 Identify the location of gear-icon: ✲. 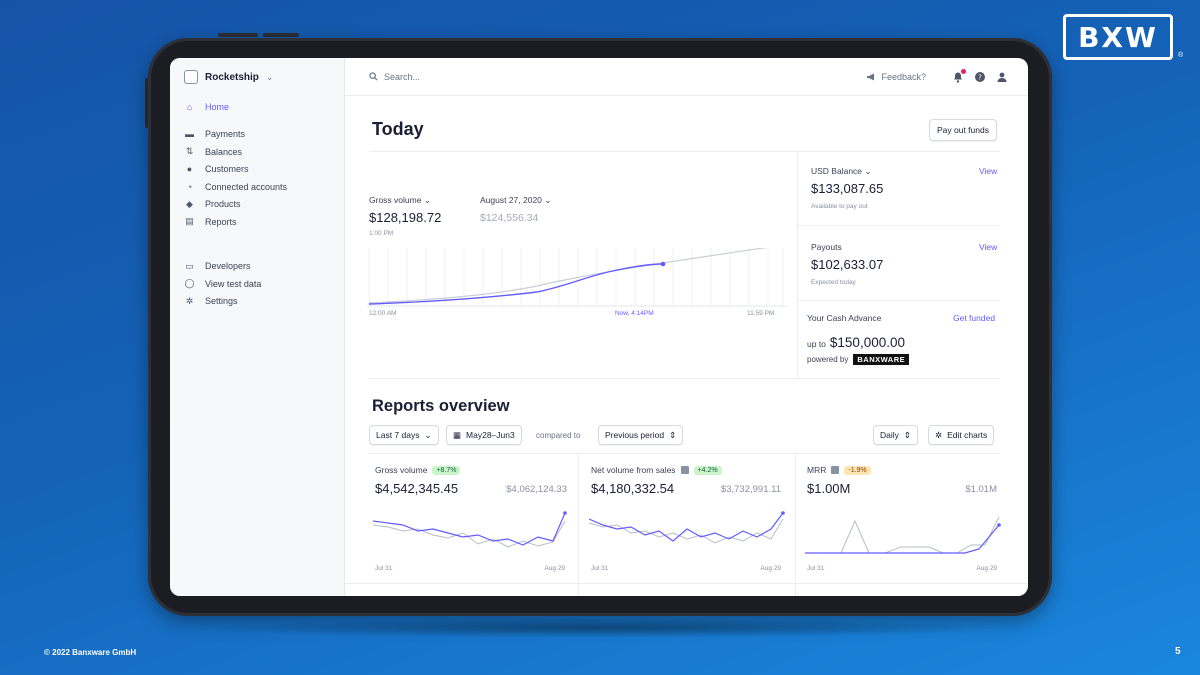
(189, 300).